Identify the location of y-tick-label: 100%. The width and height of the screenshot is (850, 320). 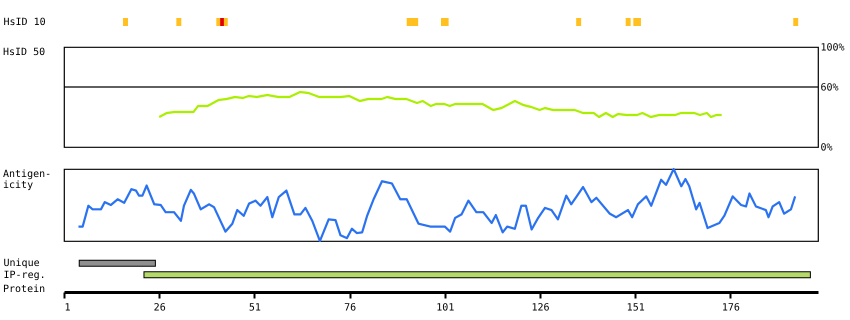
(832, 48).